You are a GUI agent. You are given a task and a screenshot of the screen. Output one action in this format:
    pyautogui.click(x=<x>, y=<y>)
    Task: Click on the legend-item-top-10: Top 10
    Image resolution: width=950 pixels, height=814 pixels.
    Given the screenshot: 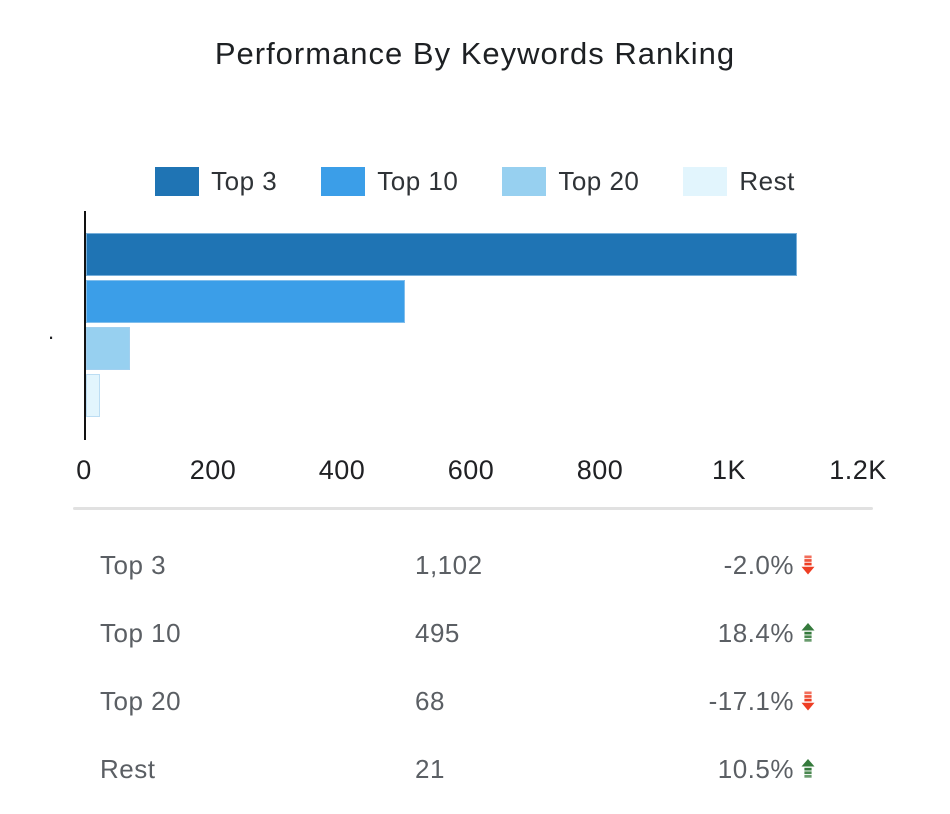 What is the action you would take?
    pyautogui.click(x=389, y=181)
    